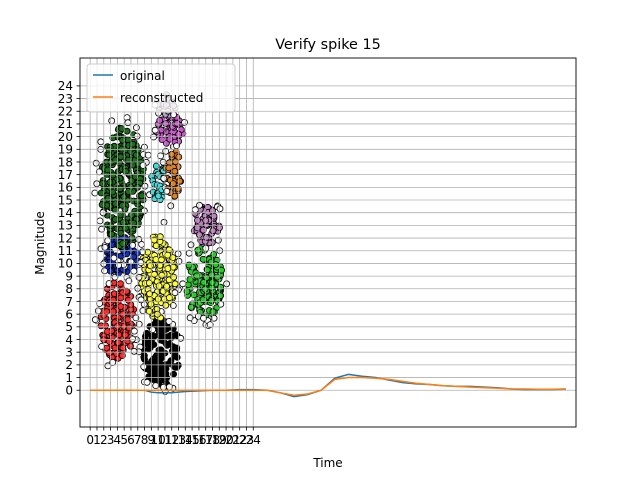  What do you see at coordinates (328, 45) in the screenshot?
I see `chart-title: Verify spike 15` at bounding box center [328, 45].